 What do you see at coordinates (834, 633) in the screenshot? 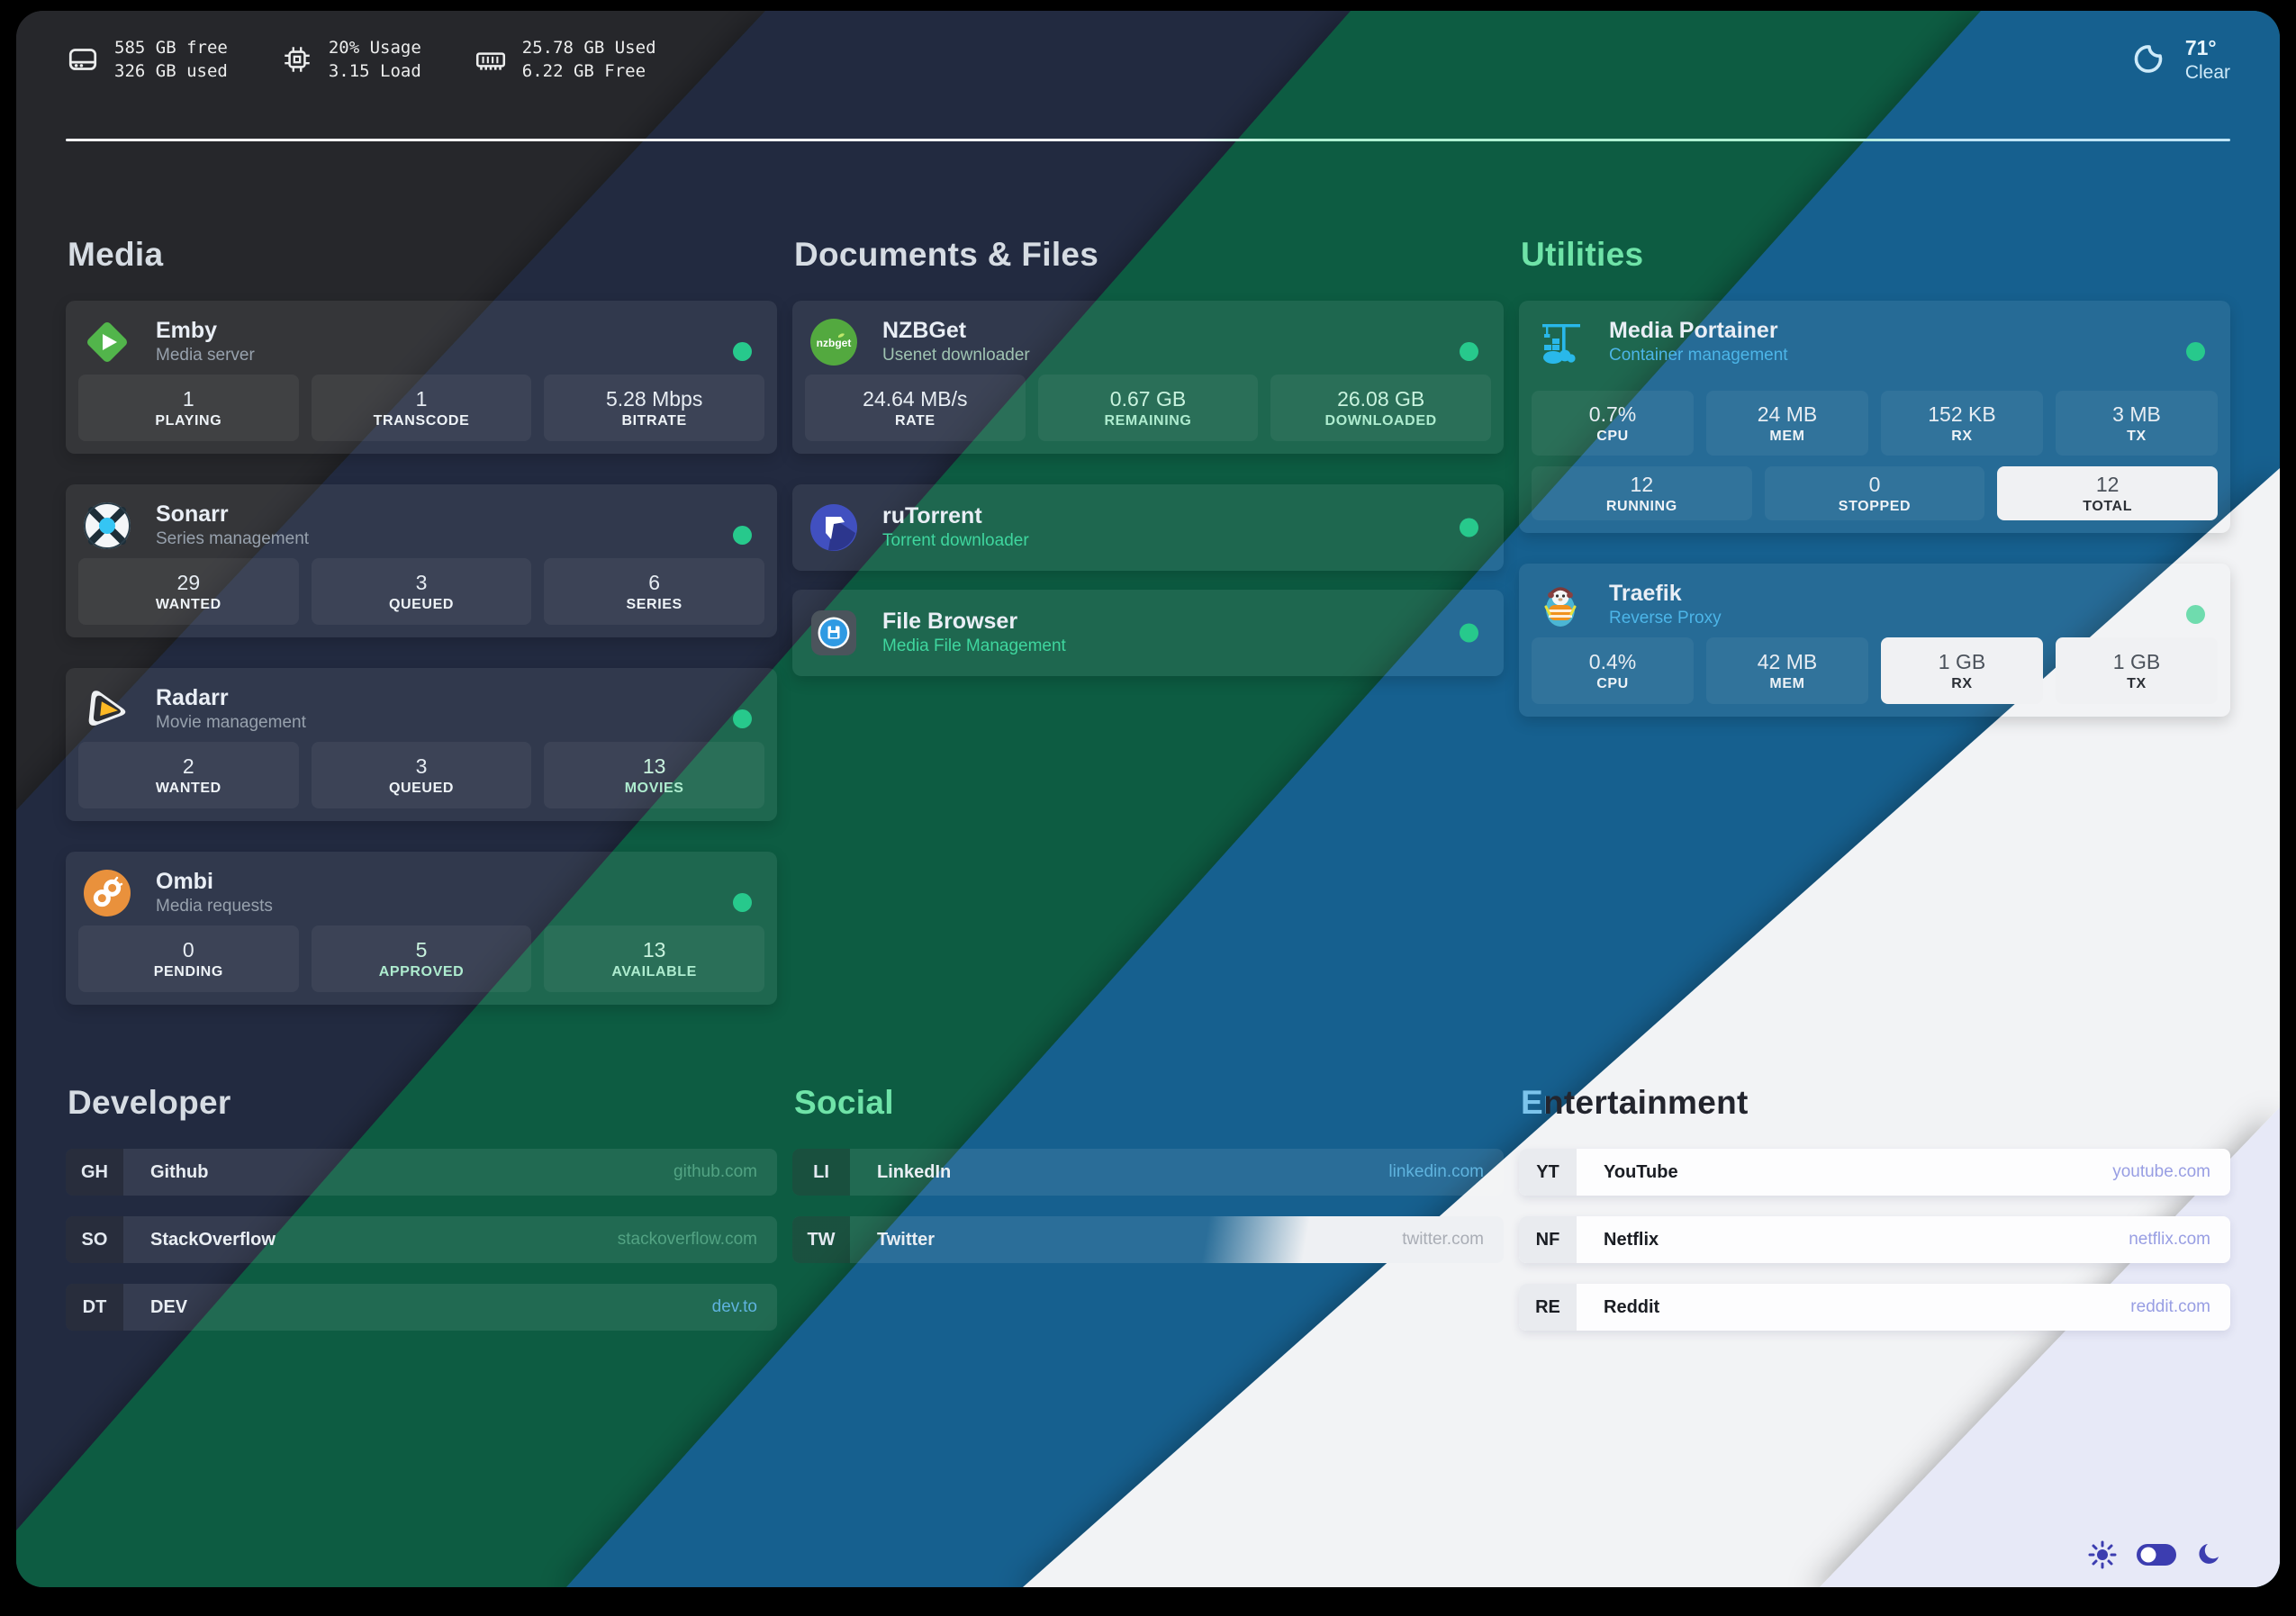
I see `filebrowser-icon` at bounding box center [834, 633].